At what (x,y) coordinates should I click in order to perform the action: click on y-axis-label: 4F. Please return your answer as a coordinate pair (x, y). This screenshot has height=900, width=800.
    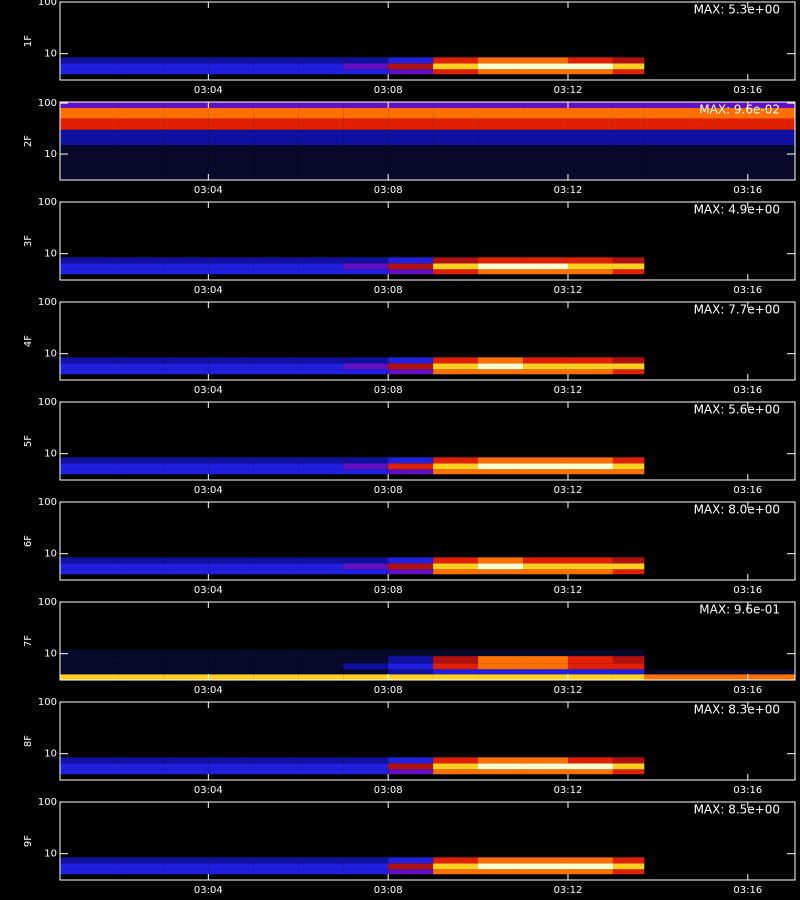
    Looking at the image, I should click on (28, 341).